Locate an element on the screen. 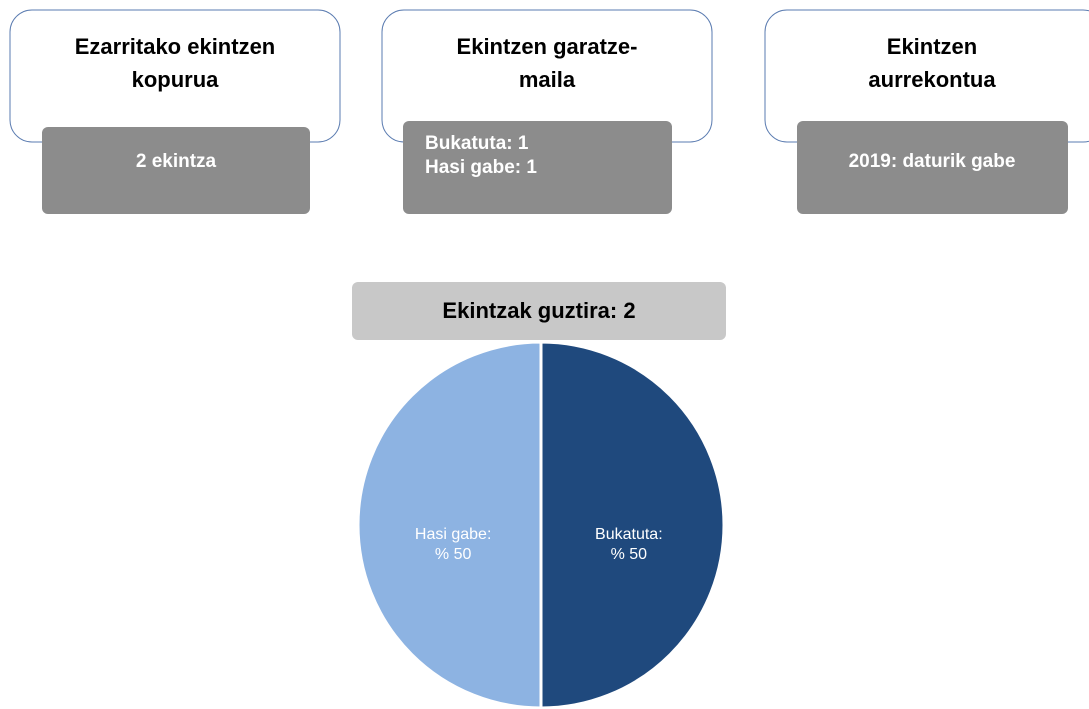 This screenshot has height=709, width=1089. pie-label-name: Bukatuta: is located at coordinates (629, 534).